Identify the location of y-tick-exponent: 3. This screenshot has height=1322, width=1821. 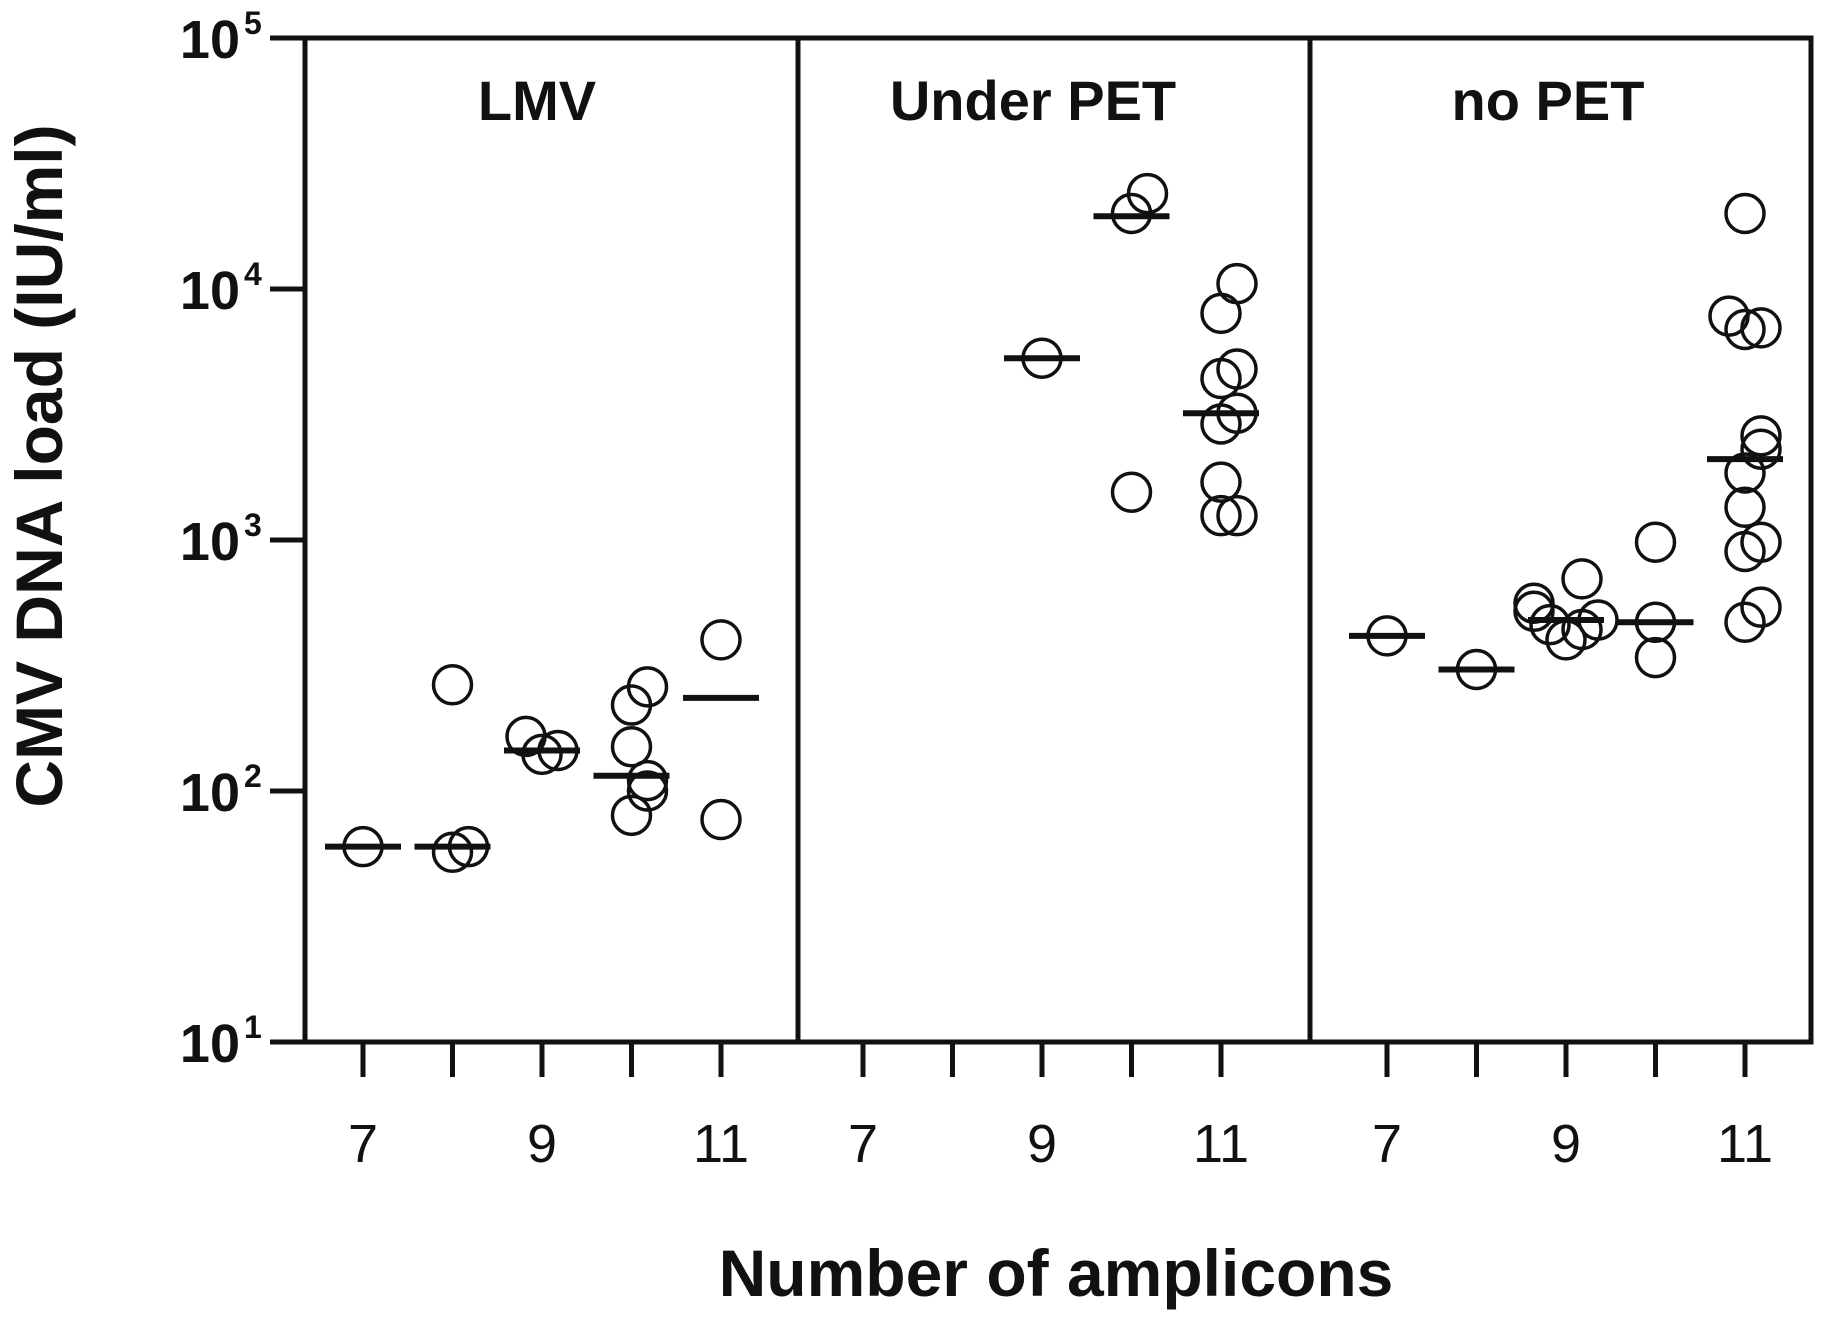
(253, 525).